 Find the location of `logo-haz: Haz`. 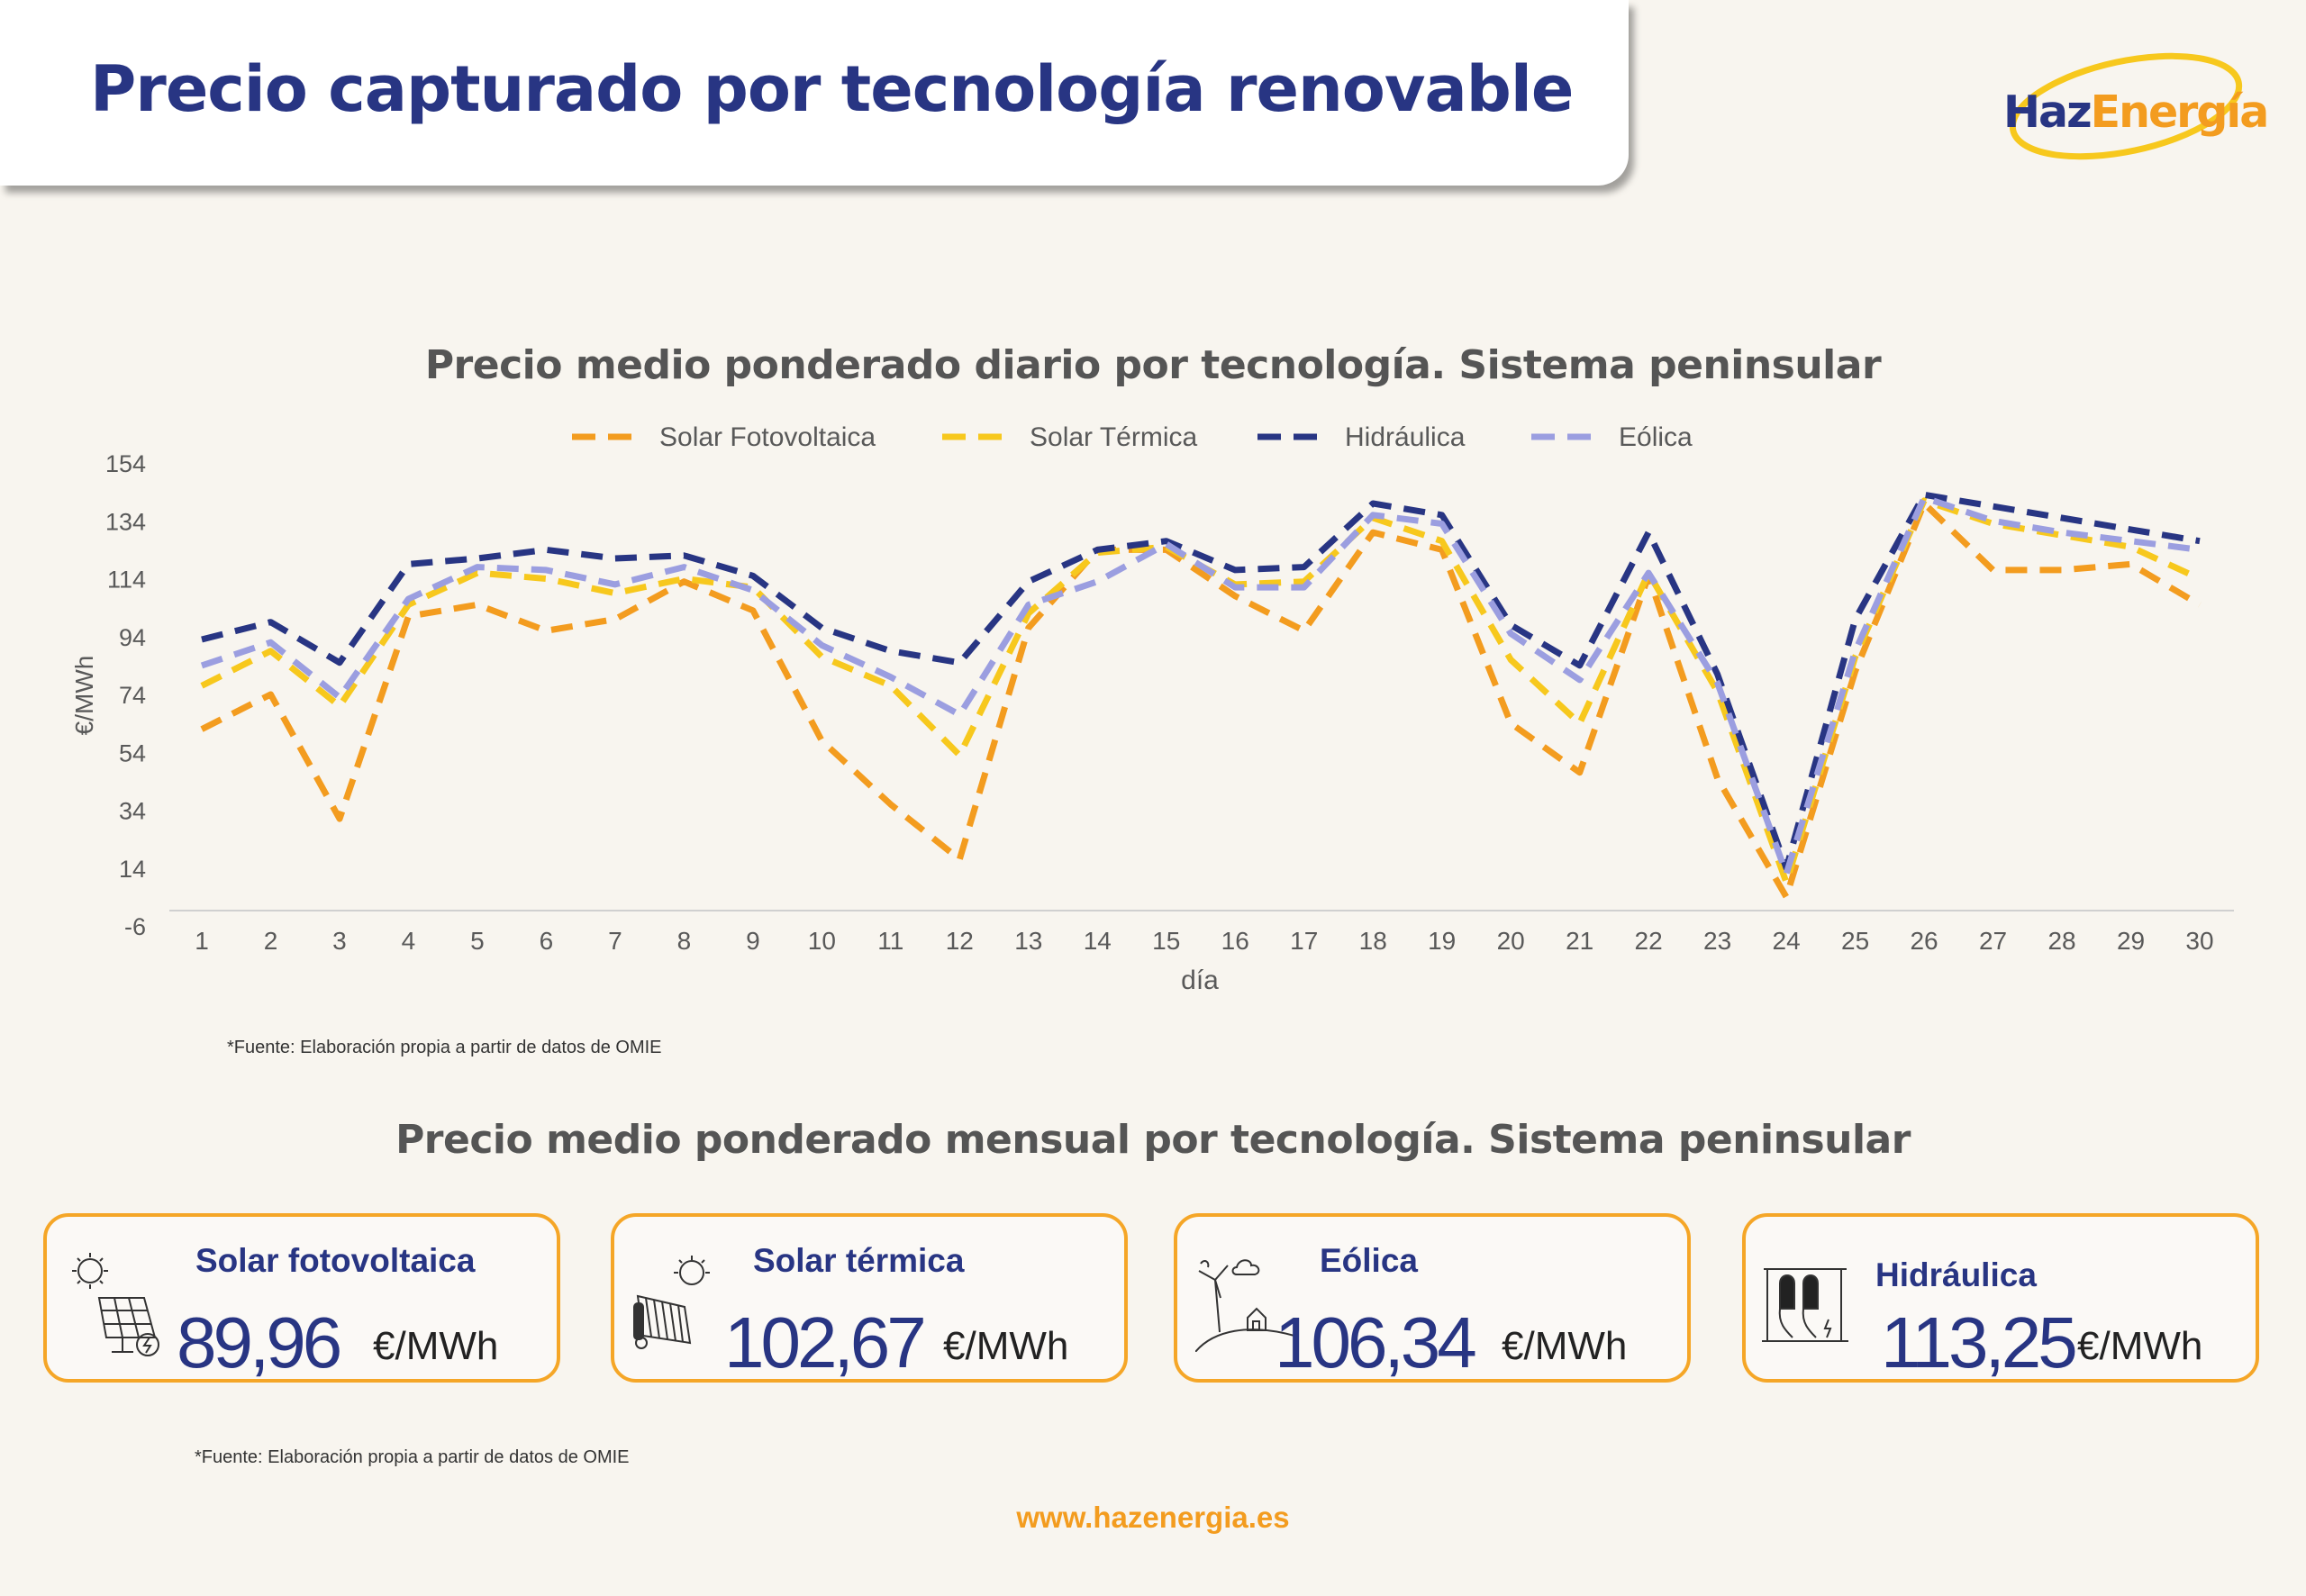

logo-haz: Haz is located at coordinates (2048, 112).